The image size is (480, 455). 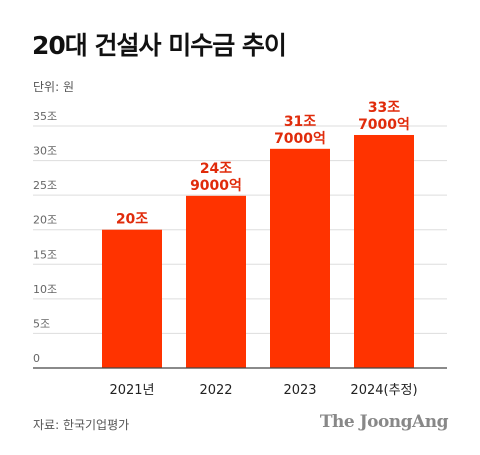 What do you see at coordinates (45, 185) in the screenshot?
I see `y-tick-label: 25조` at bounding box center [45, 185].